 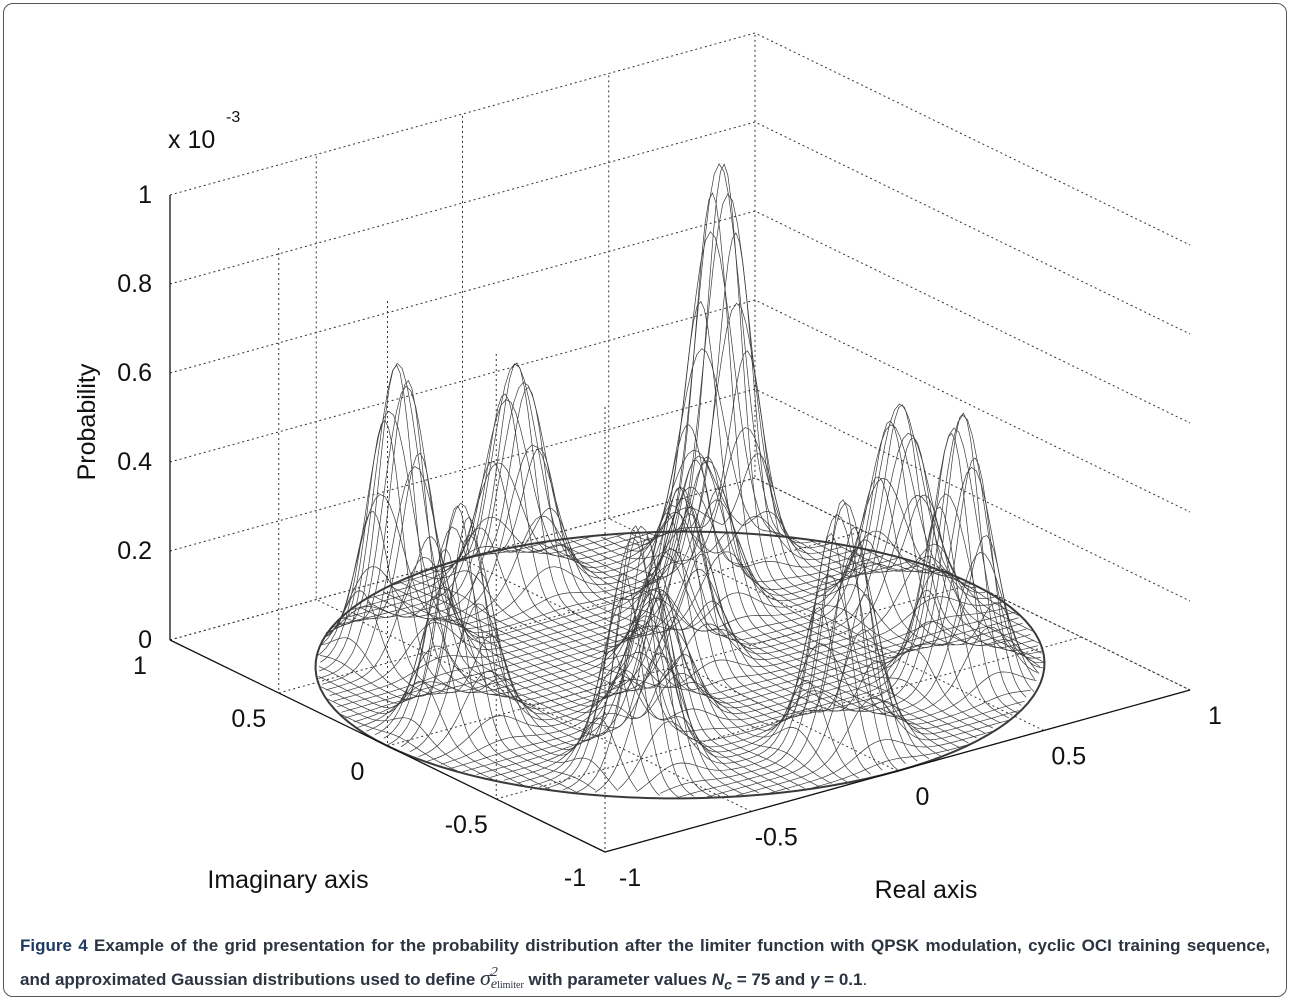 What do you see at coordinates (358, 772) in the screenshot?
I see `y-tick-label: 0` at bounding box center [358, 772].